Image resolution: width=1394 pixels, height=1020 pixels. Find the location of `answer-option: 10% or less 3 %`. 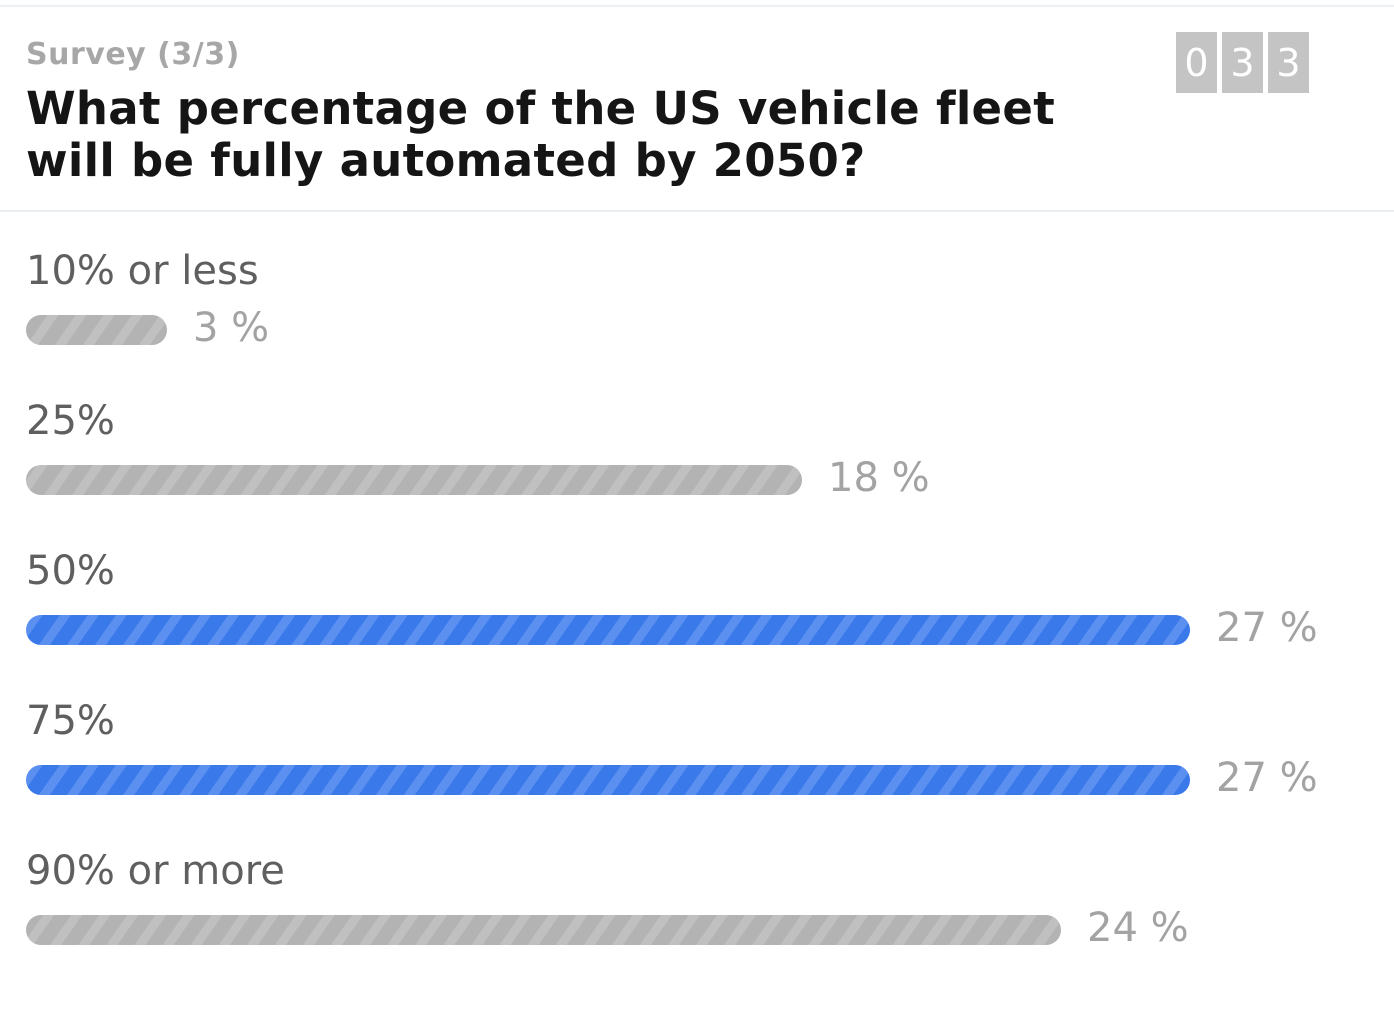

answer-option: 10% or less 3 % is located at coordinates (696, 322).